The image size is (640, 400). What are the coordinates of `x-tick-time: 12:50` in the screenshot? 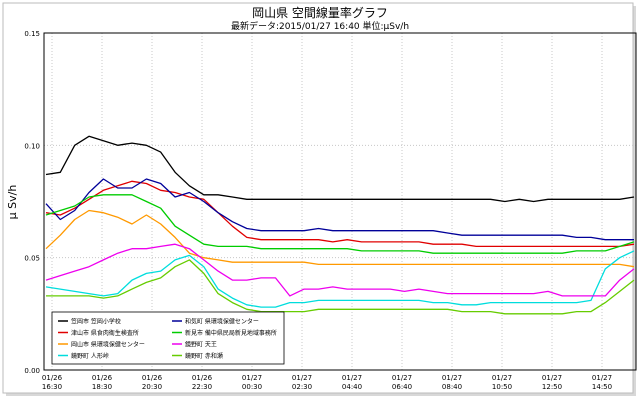 It's located at (552, 387).